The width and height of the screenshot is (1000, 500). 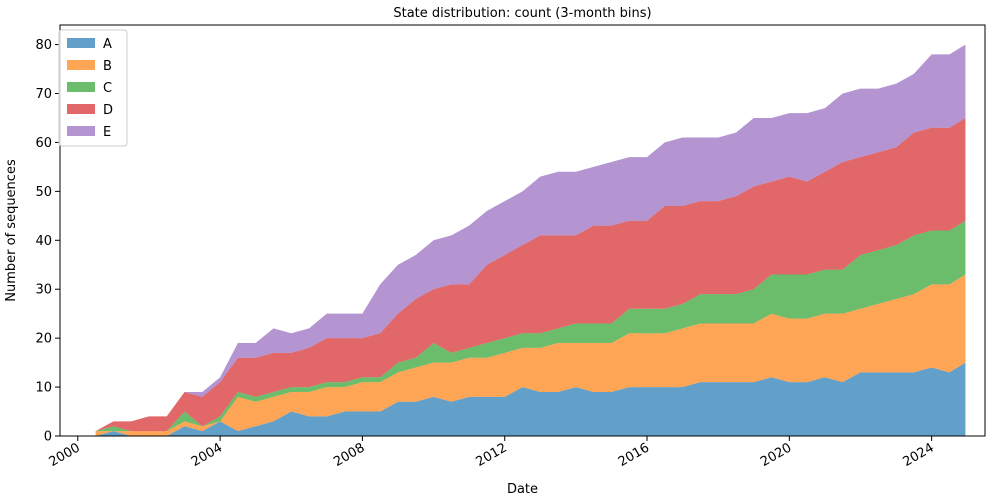 What do you see at coordinates (207, 455) in the screenshot?
I see `x-tick-label: 2004` at bounding box center [207, 455].